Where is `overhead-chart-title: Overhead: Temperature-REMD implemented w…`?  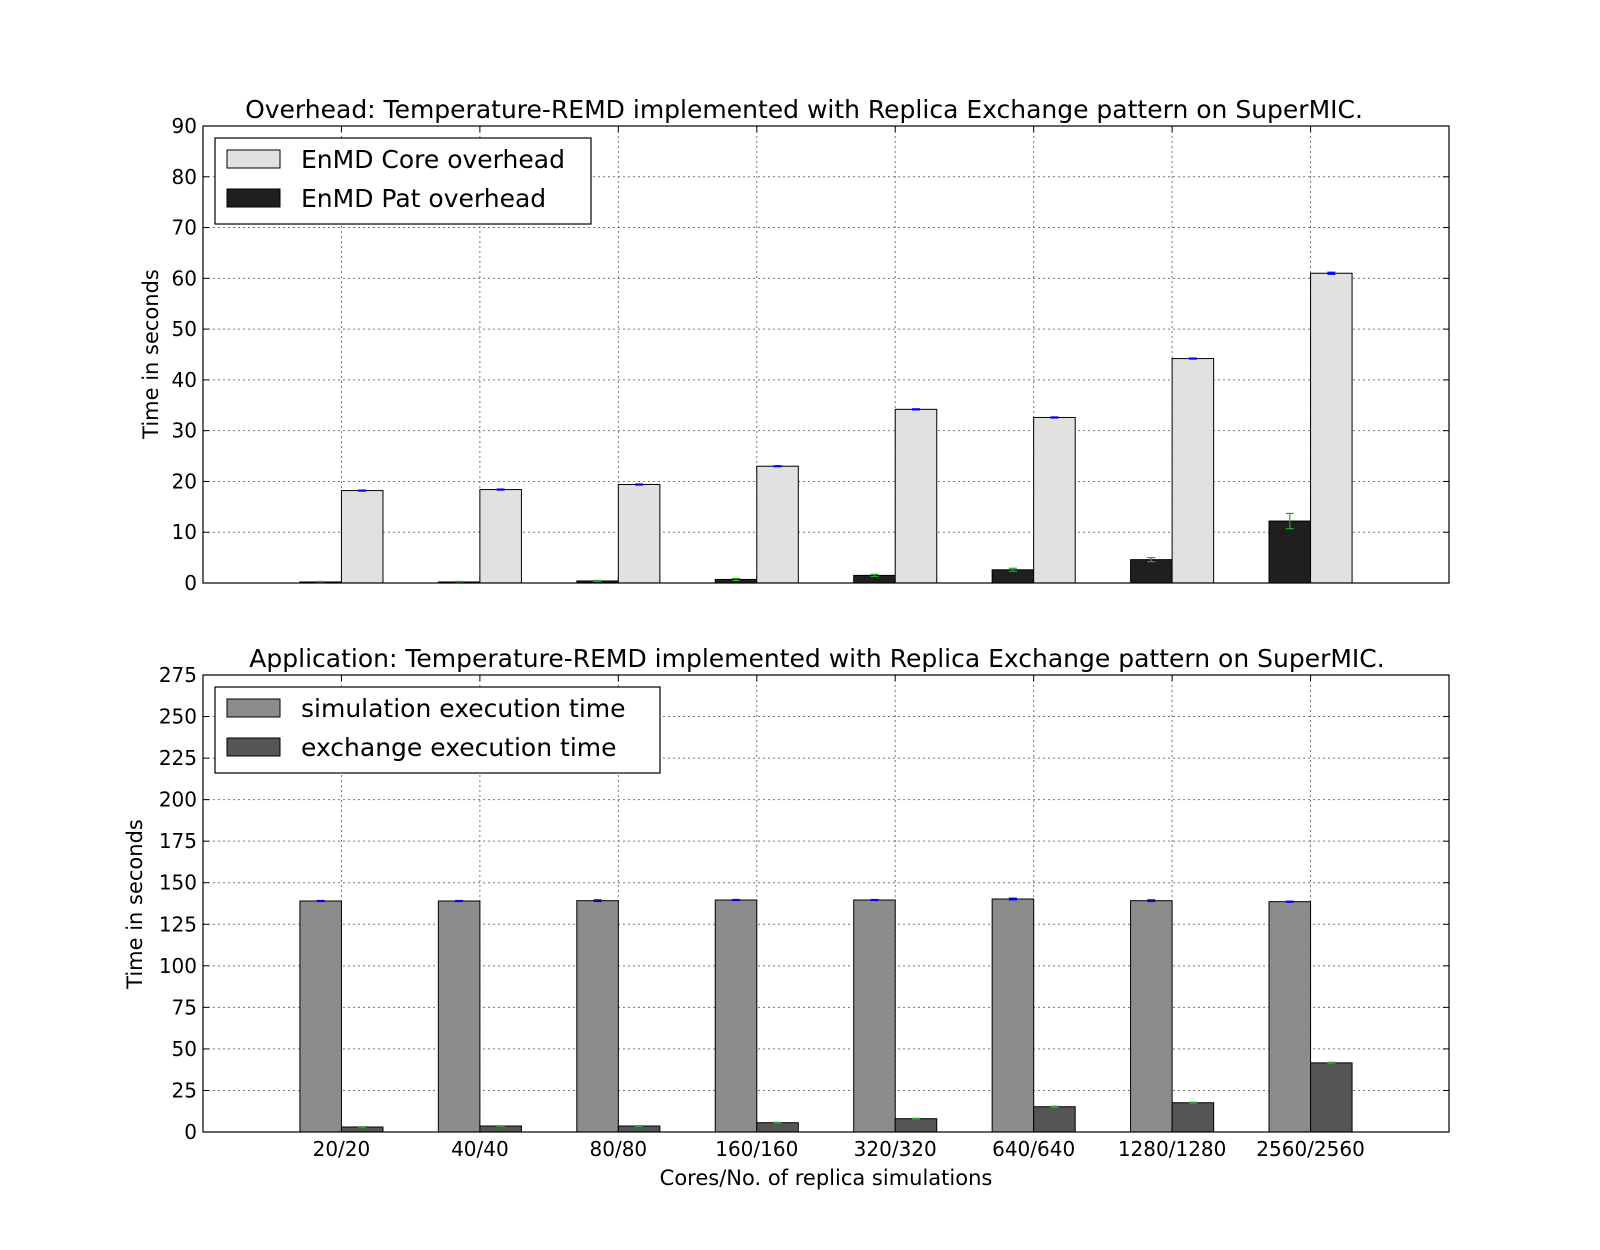
overhead-chart-title: Overhead: Temperature-REMD implemented w… is located at coordinates (804, 109).